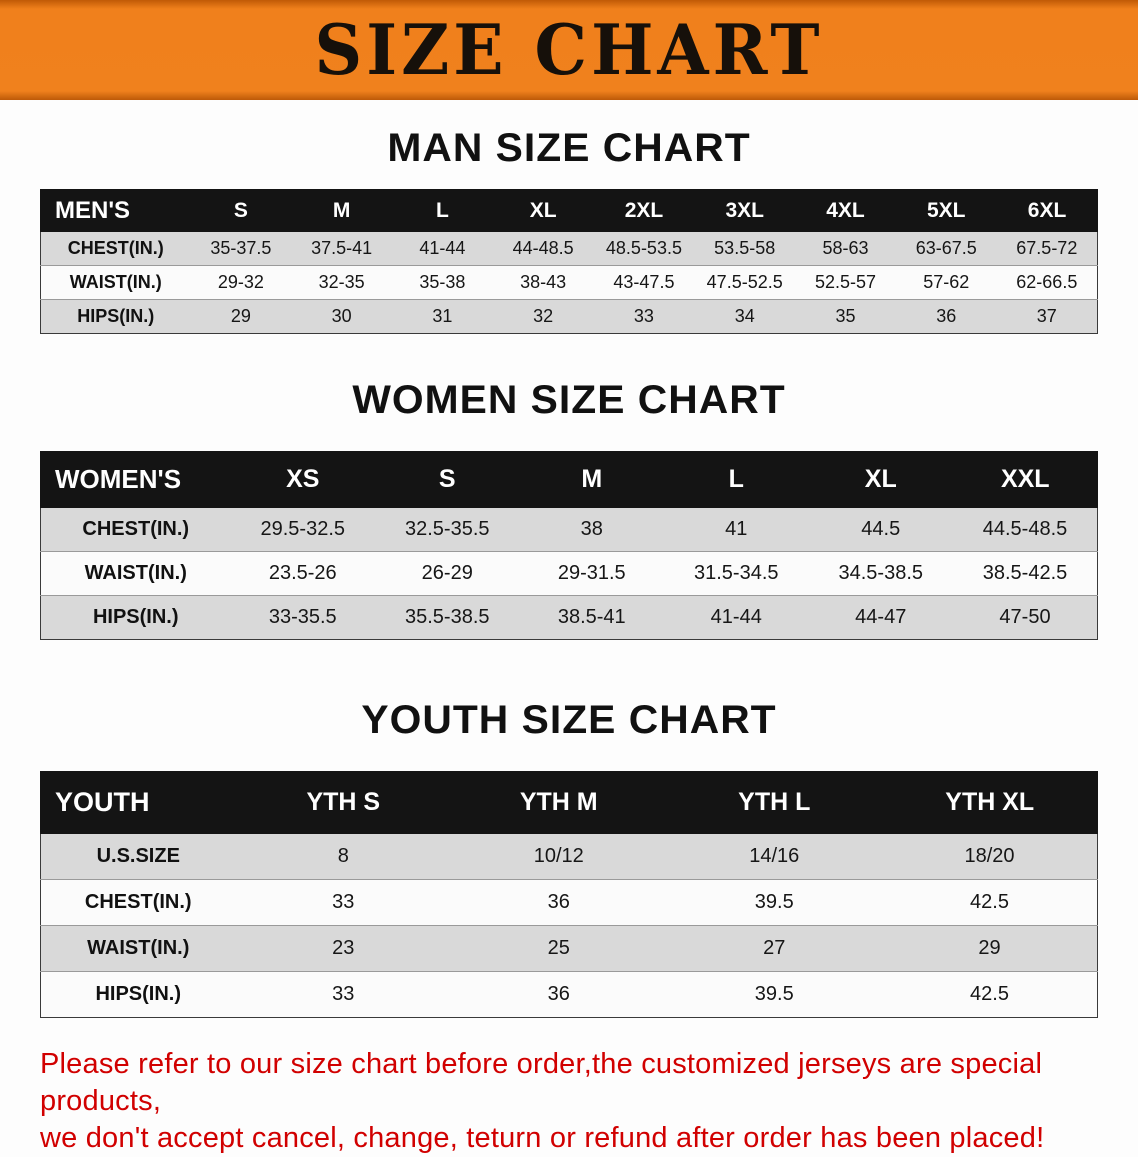  What do you see at coordinates (881, 617) in the screenshot?
I see `size-value-cell: 44-47` at bounding box center [881, 617].